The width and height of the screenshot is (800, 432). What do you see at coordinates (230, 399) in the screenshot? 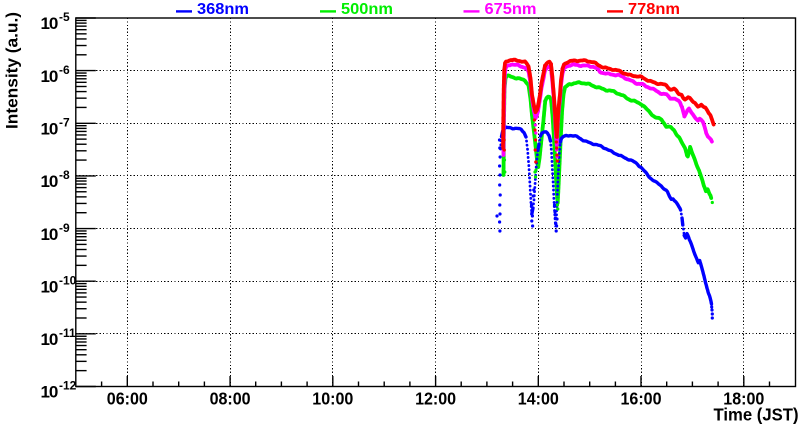
I see `svg-text: 08:00` at bounding box center [230, 399].